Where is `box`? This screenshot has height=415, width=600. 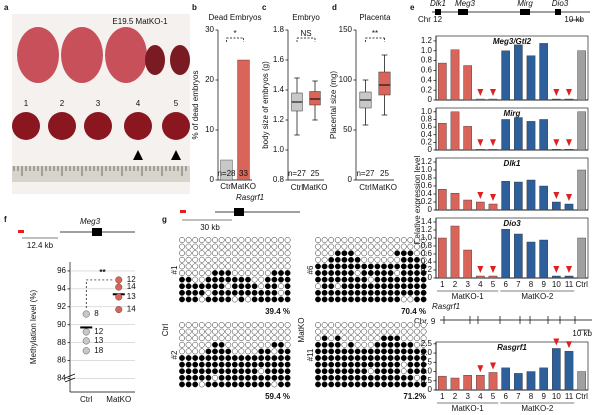
box is located at coordinates (315, 98).